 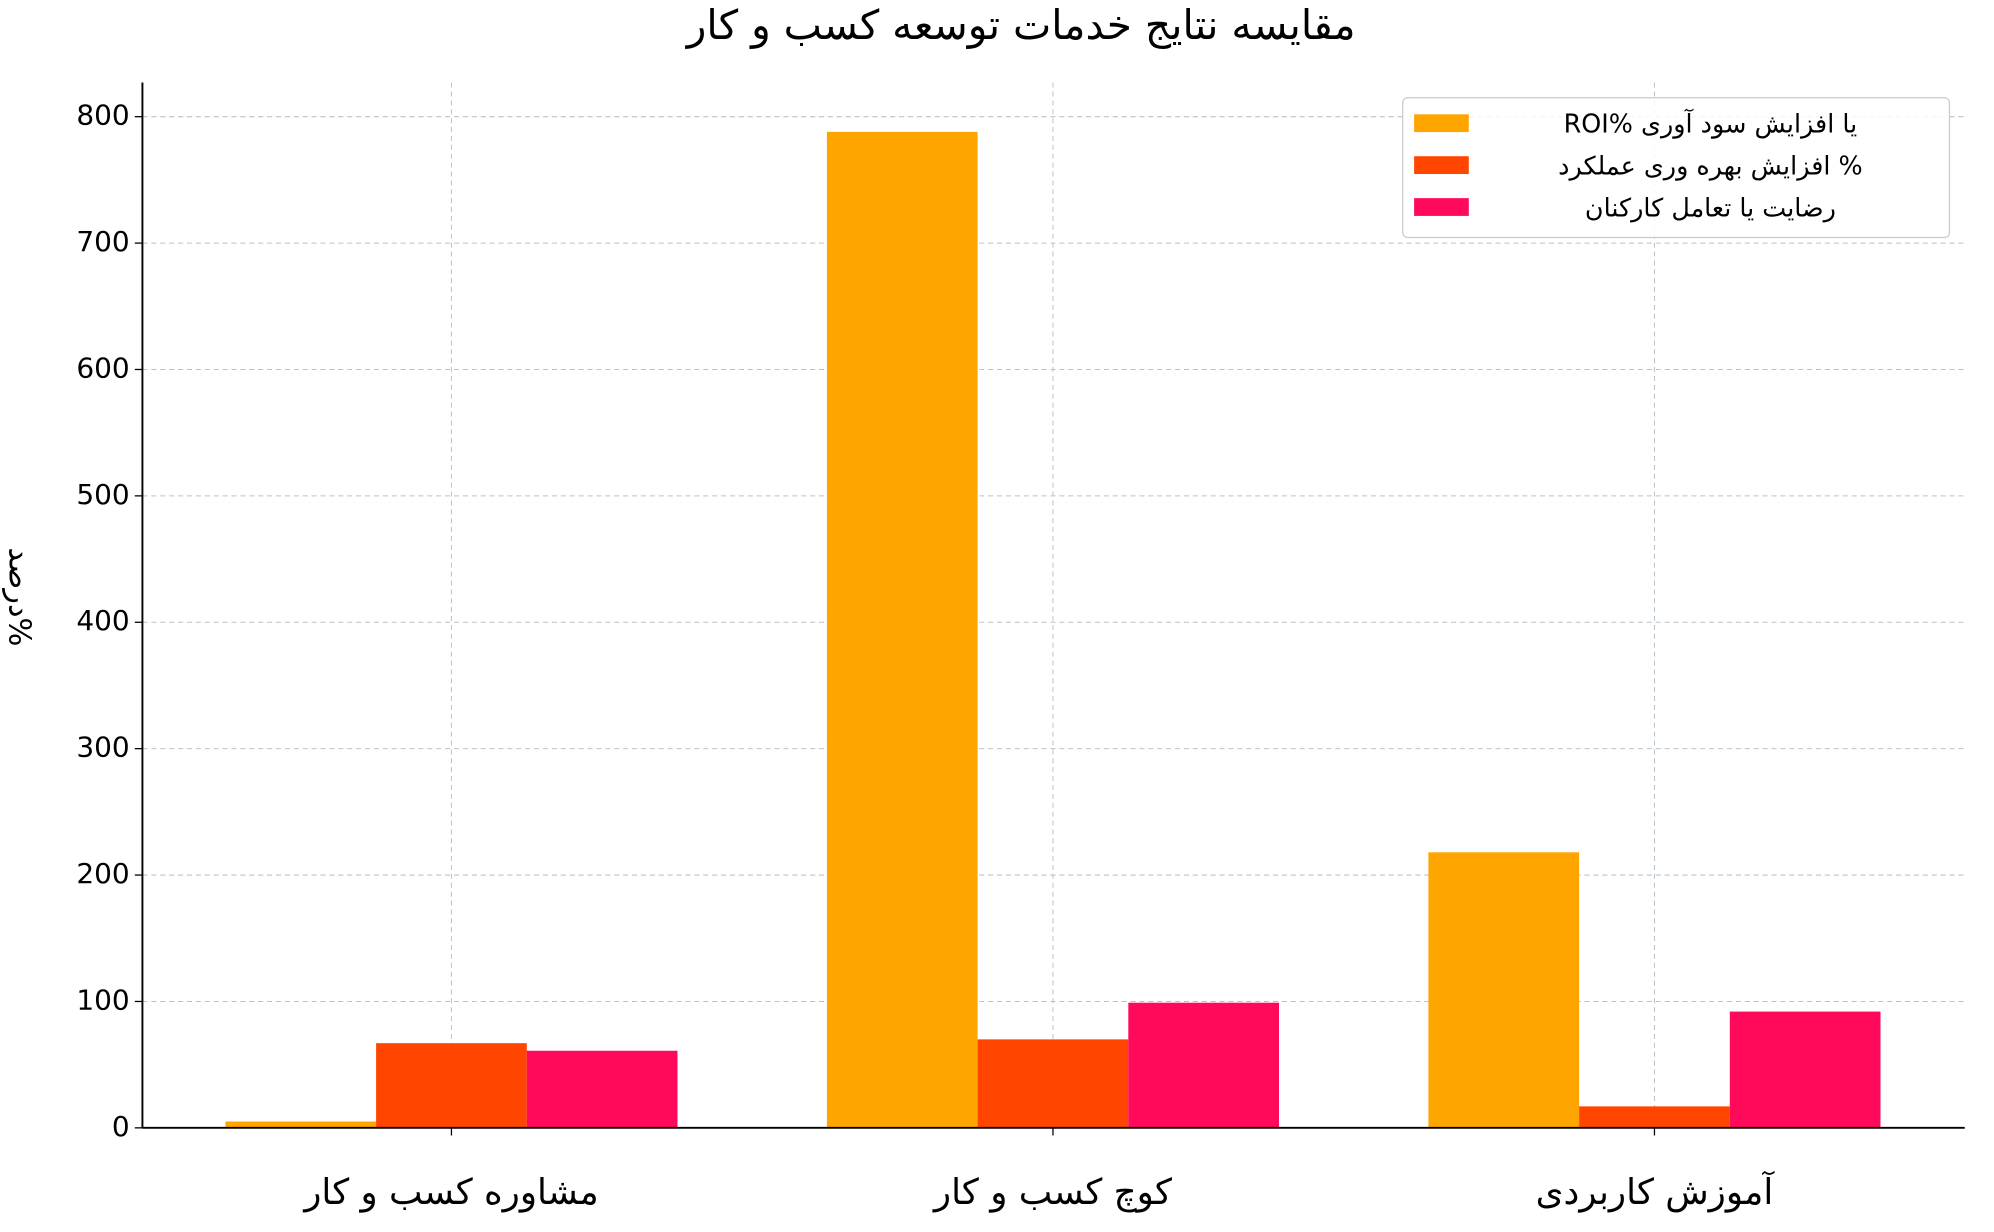 What do you see at coordinates (1711, 124) in the screenshot?
I see `legend-label: ROI% یا افزایش سود آوری` at bounding box center [1711, 124].